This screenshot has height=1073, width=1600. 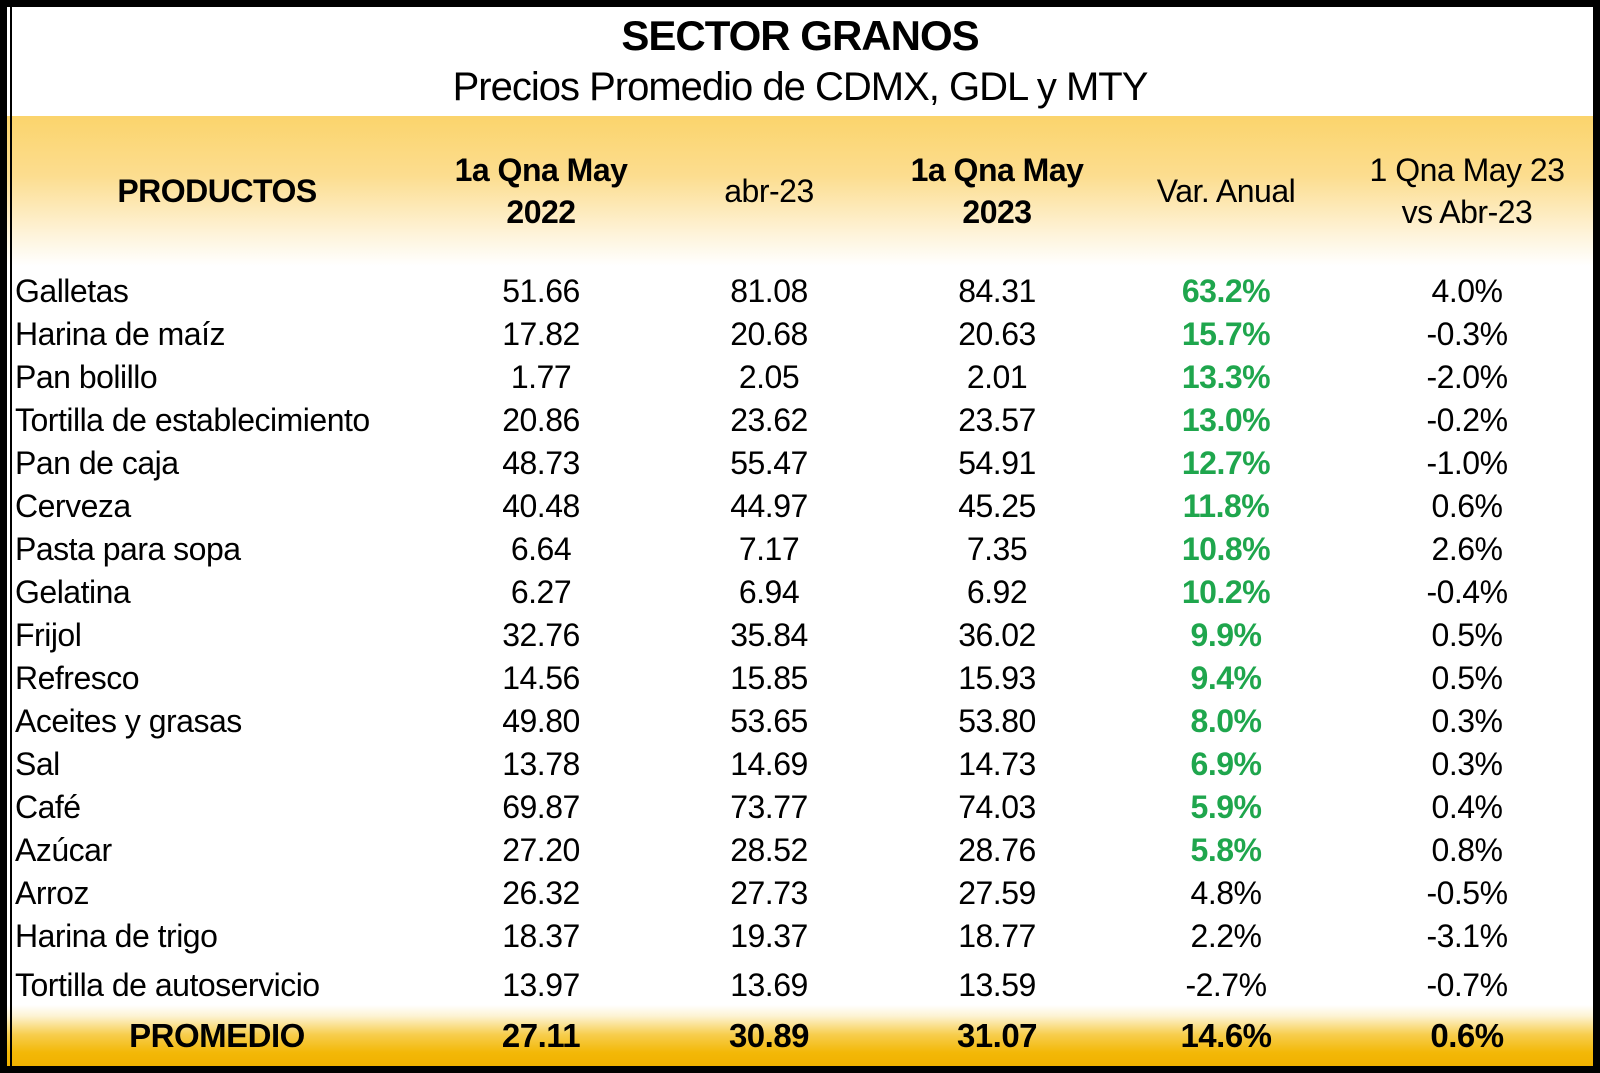 I want to click on value-may-2023: 15.93, so click(x=997, y=678).